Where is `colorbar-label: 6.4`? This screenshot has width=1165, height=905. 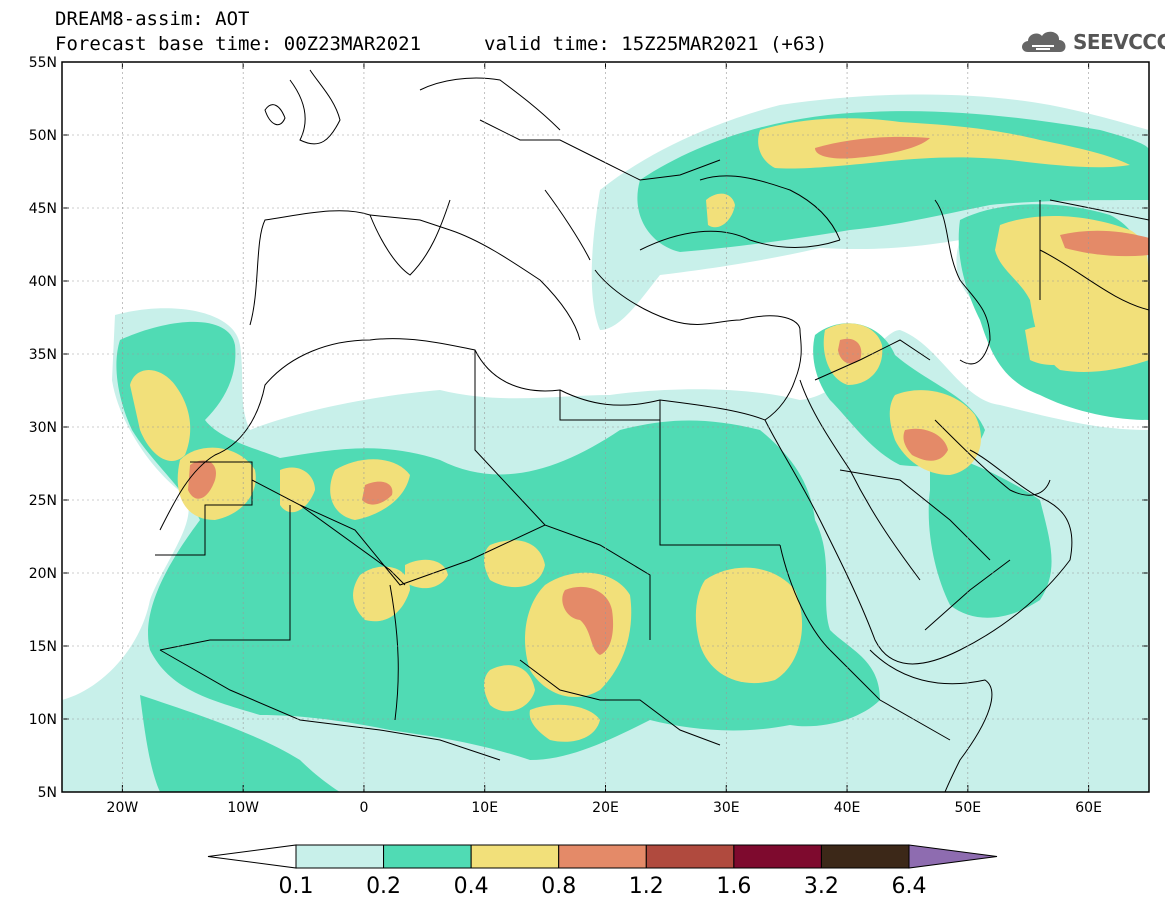
colorbar-label: 6.4 is located at coordinates (909, 886).